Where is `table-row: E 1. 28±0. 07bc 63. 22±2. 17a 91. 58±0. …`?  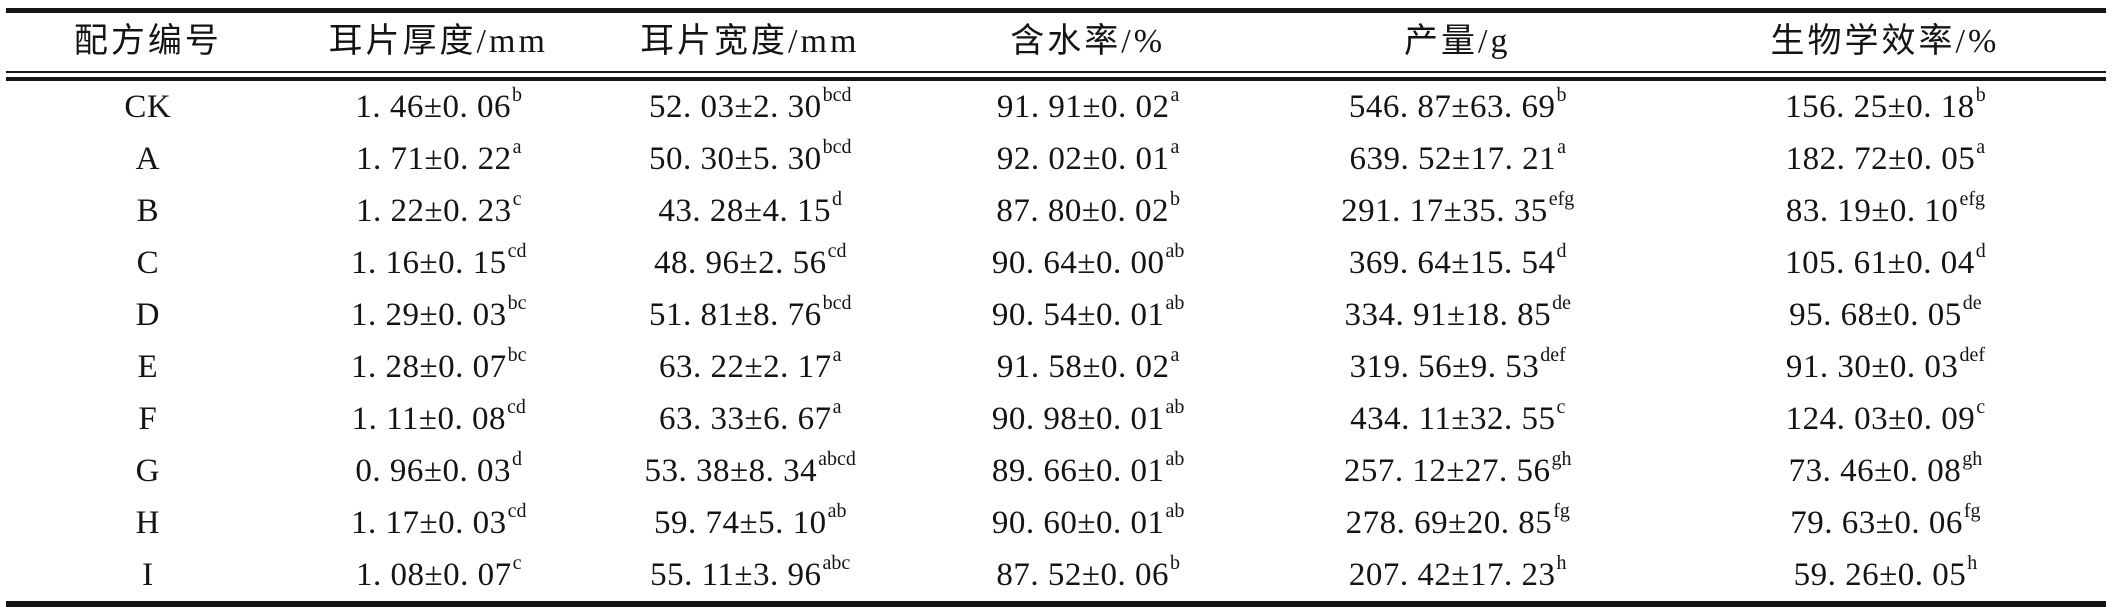
table-row: E 1. 28±0. 07bc 63. 22±2. 17a 91. 58±0. … is located at coordinates (1056, 367).